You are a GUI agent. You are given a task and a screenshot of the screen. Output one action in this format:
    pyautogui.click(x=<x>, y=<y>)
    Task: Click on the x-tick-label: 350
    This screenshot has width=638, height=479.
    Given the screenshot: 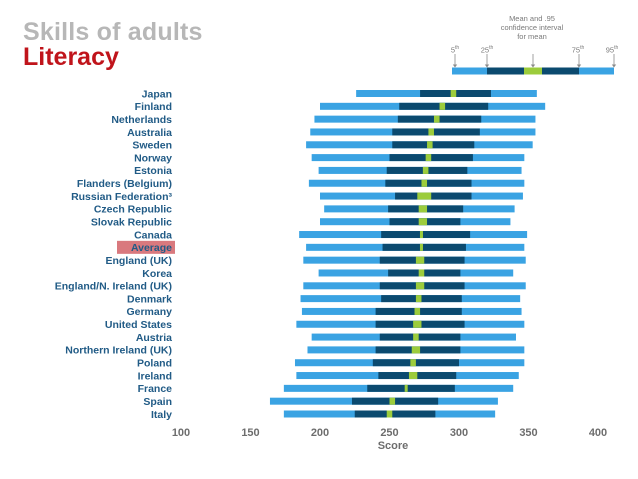 What is the action you would take?
    pyautogui.click(x=528, y=433)
    